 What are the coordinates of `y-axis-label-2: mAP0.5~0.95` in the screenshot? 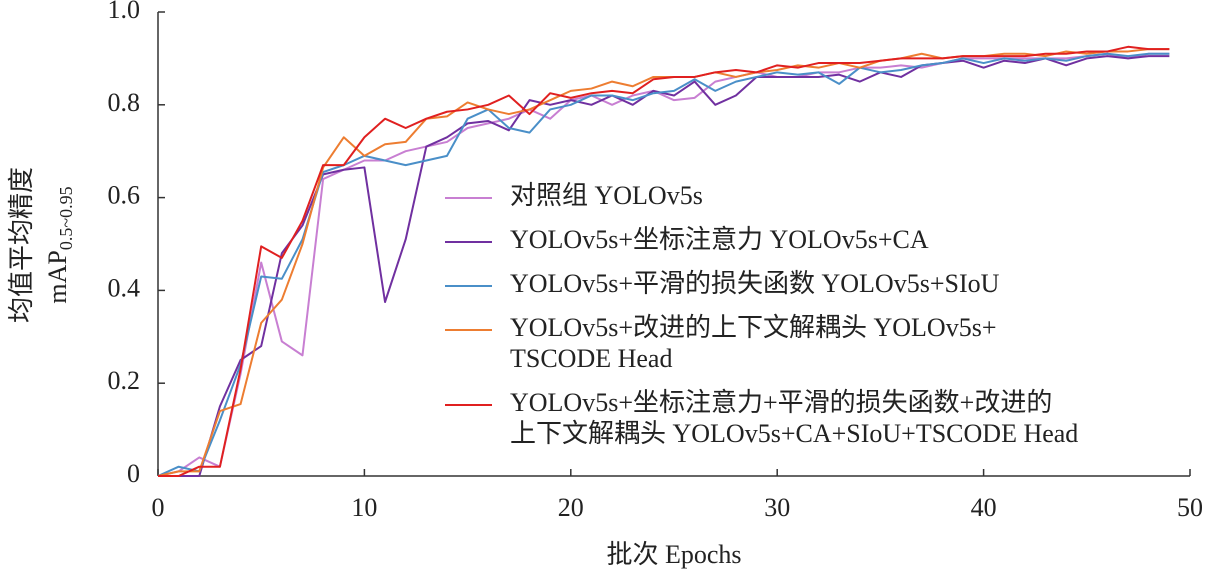 It's located at (59, 244).